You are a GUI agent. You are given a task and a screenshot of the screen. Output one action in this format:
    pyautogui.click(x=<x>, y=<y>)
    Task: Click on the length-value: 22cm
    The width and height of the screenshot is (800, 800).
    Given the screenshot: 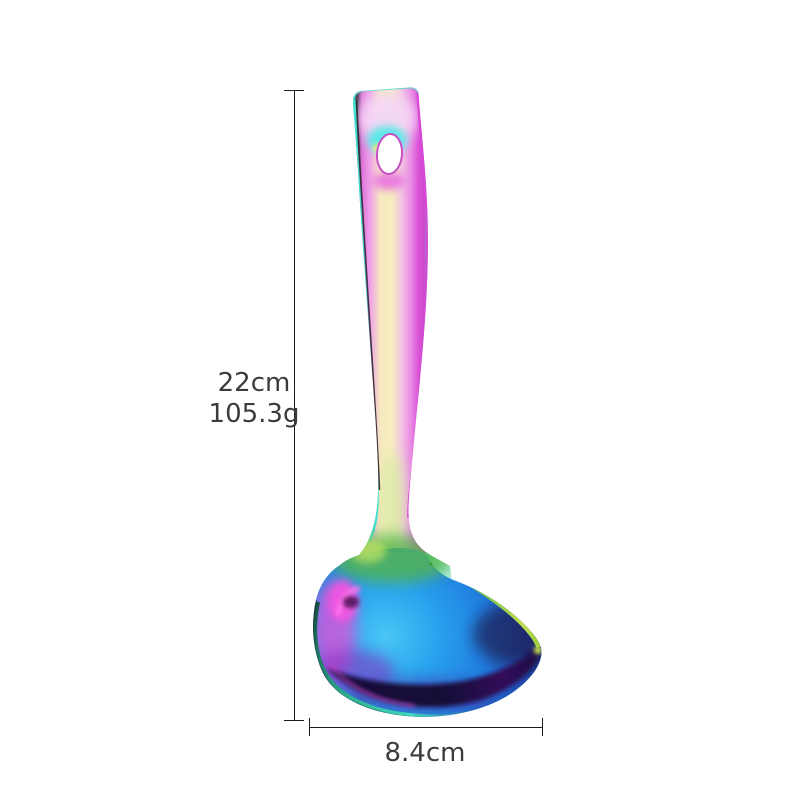 What is the action you would take?
    pyautogui.click(x=254, y=383)
    